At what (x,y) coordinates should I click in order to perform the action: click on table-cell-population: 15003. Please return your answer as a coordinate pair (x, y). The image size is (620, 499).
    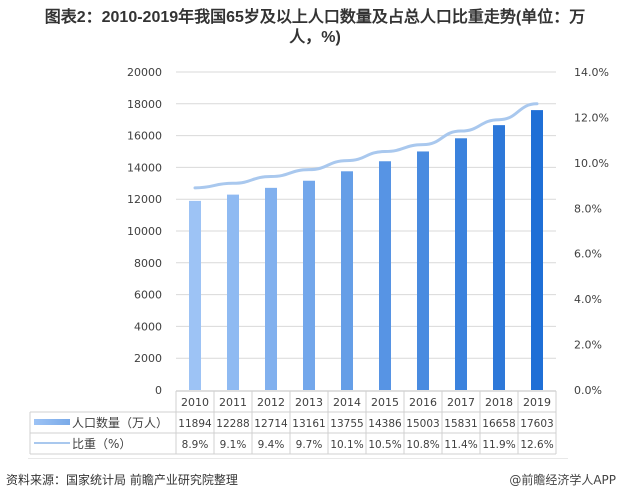
    Looking at the image, I should click on (422, 424).